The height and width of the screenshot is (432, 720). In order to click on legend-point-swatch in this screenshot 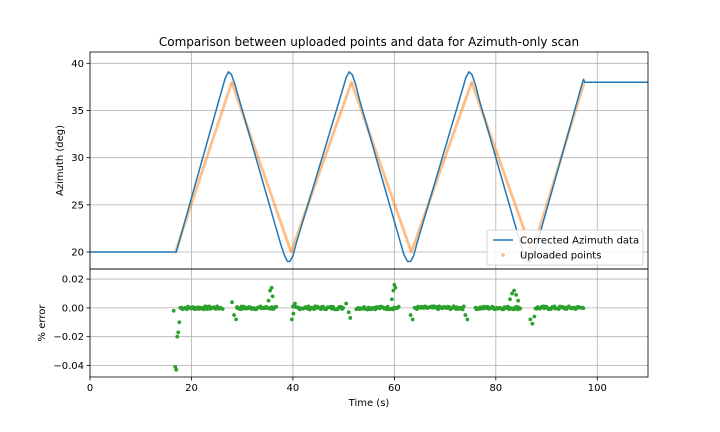, I will do `click(503, 255)`.